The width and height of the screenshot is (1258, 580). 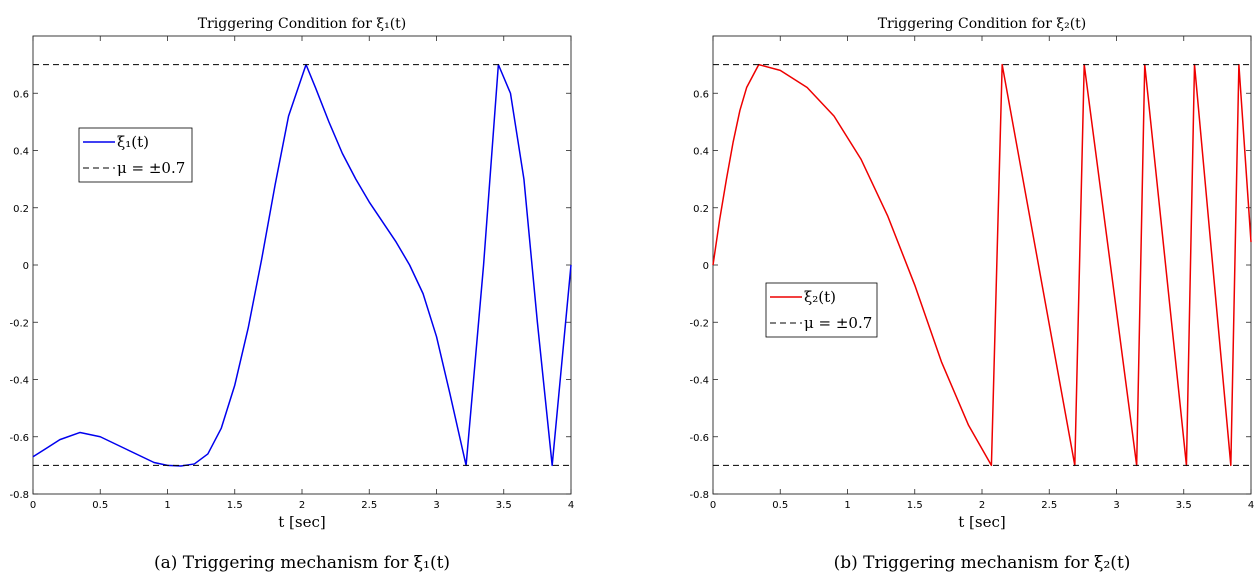 I want to click on chart-title: Triggering Condition for ξ₂(t), so click(x=982, y=24).